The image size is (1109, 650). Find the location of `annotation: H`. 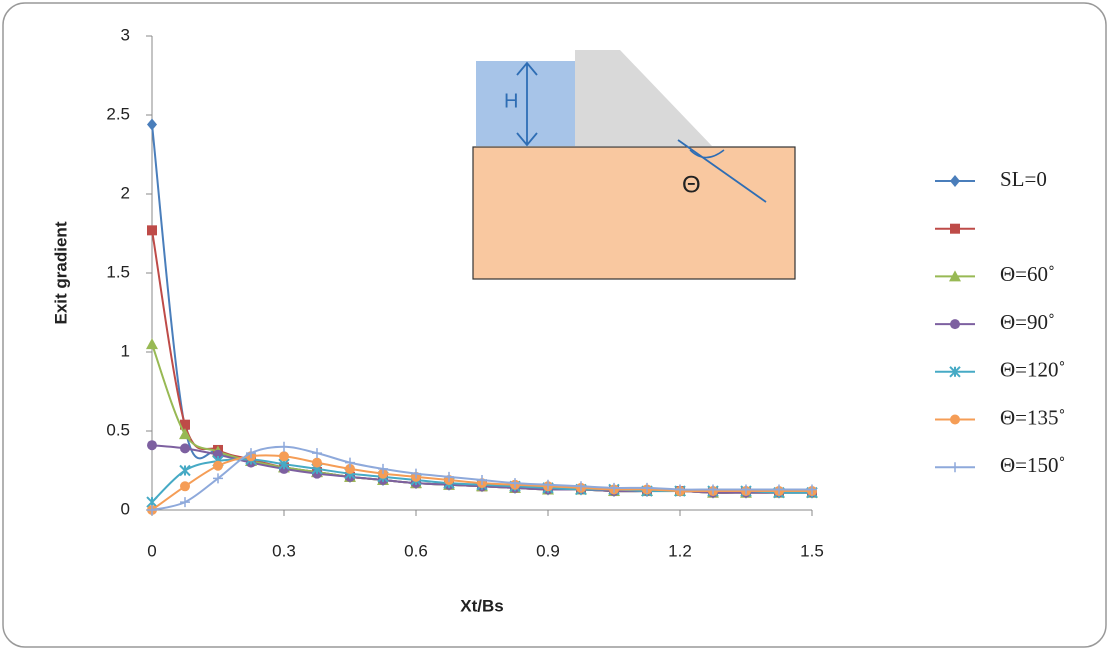

annotation: H is located at coordinates (511, 101).